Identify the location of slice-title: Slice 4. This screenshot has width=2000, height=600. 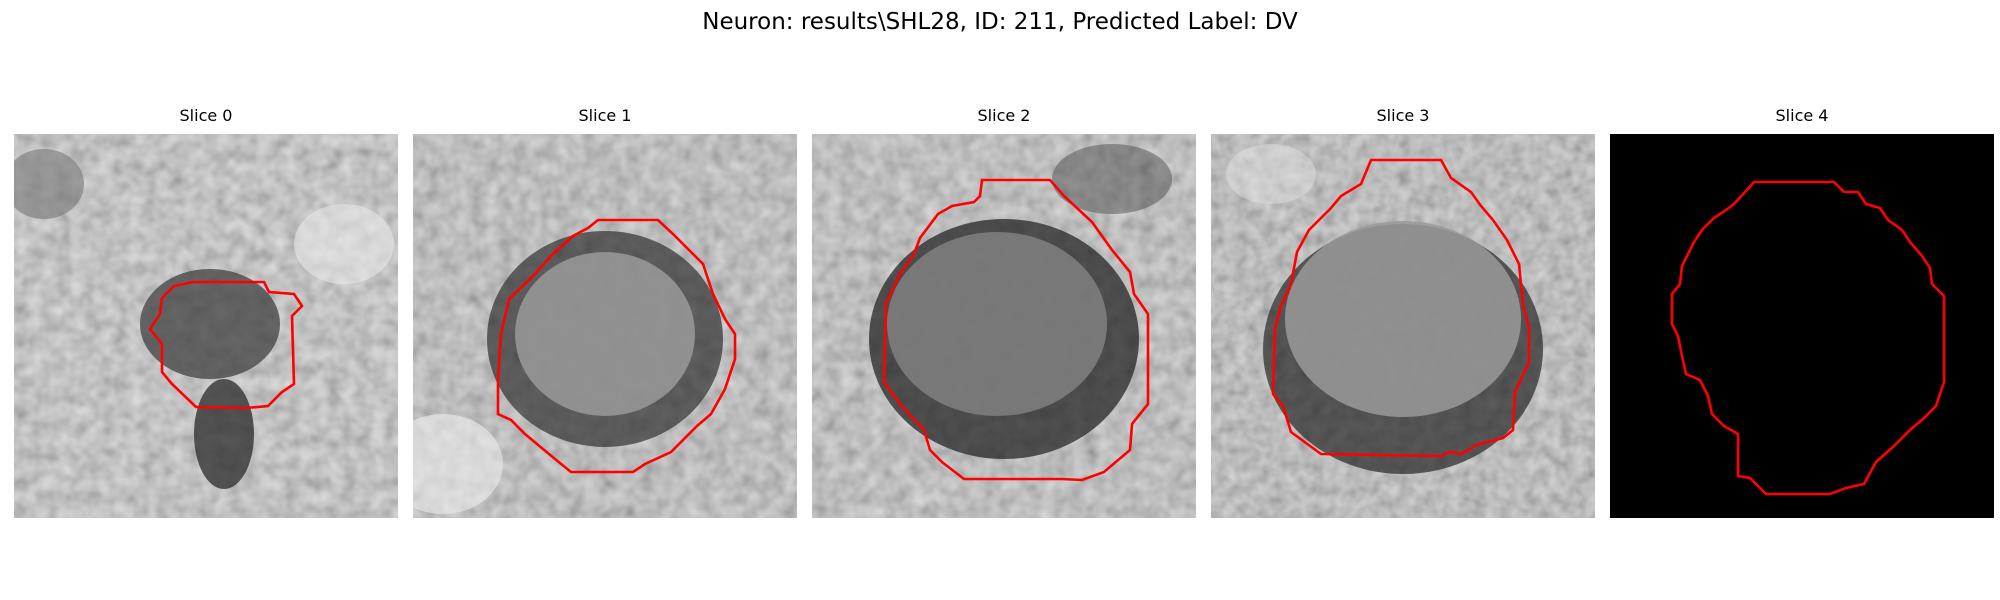
(1802, 115).